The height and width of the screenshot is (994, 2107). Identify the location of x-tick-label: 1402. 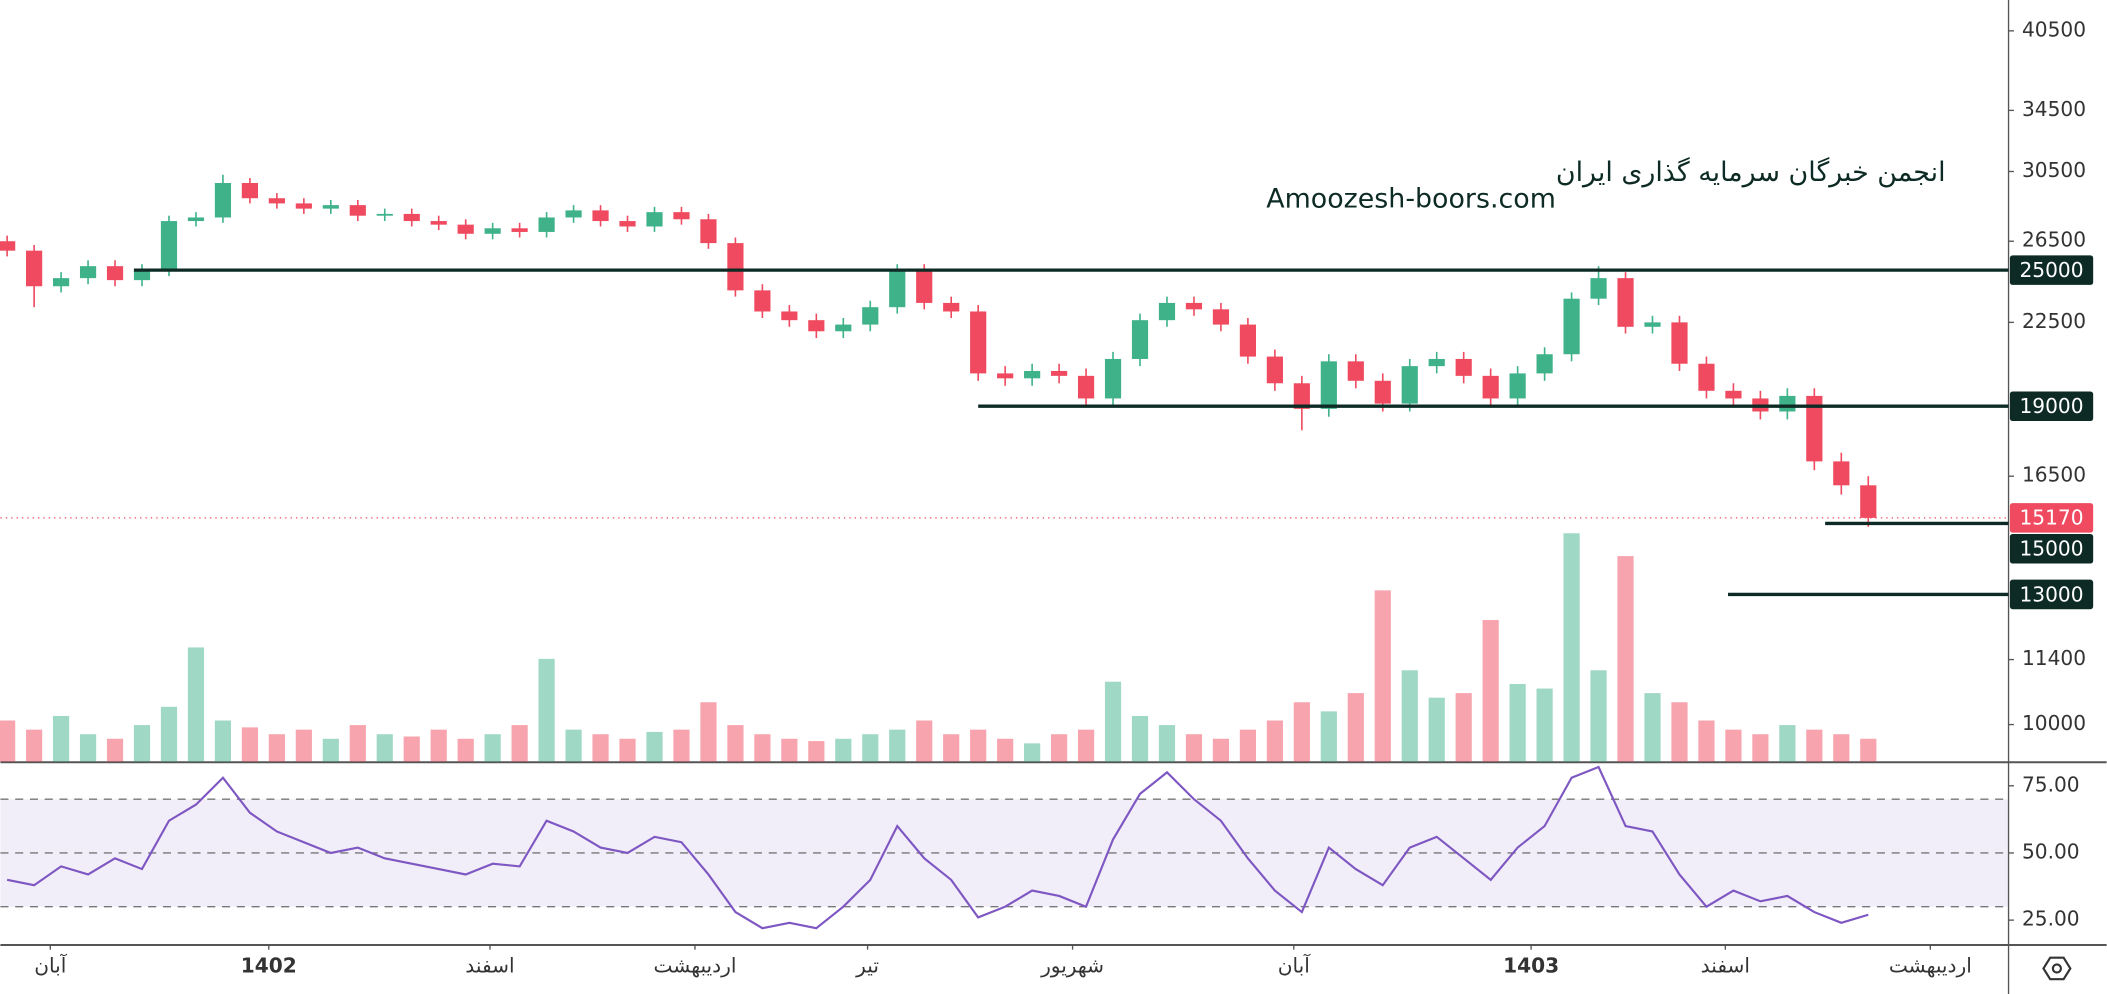
(269, 966).